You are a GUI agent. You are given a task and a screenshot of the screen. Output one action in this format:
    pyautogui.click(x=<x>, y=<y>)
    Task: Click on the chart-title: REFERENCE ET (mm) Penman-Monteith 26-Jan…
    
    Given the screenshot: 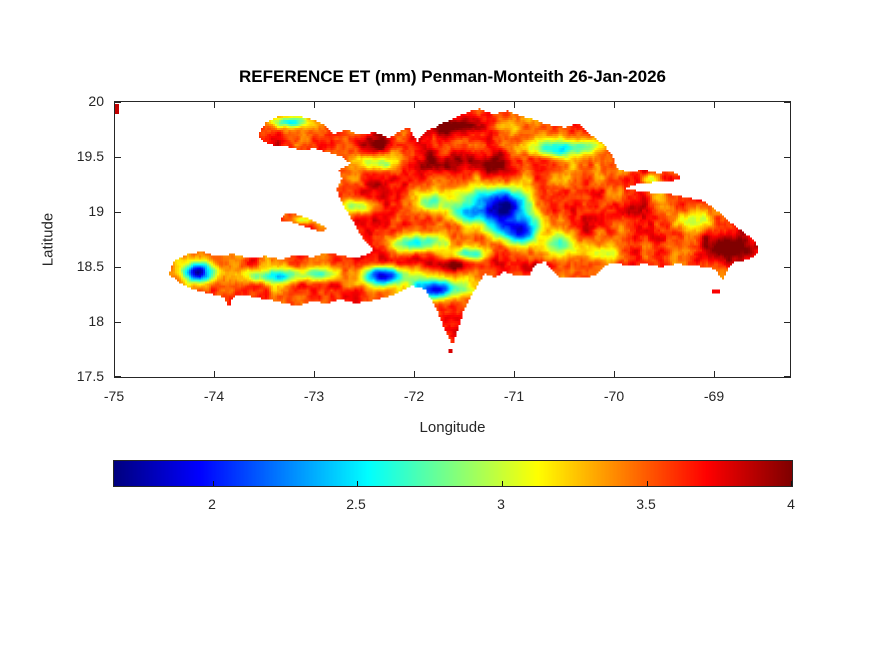 What is the action you would take?
    pyautogui.click(x=452, y=76)
    